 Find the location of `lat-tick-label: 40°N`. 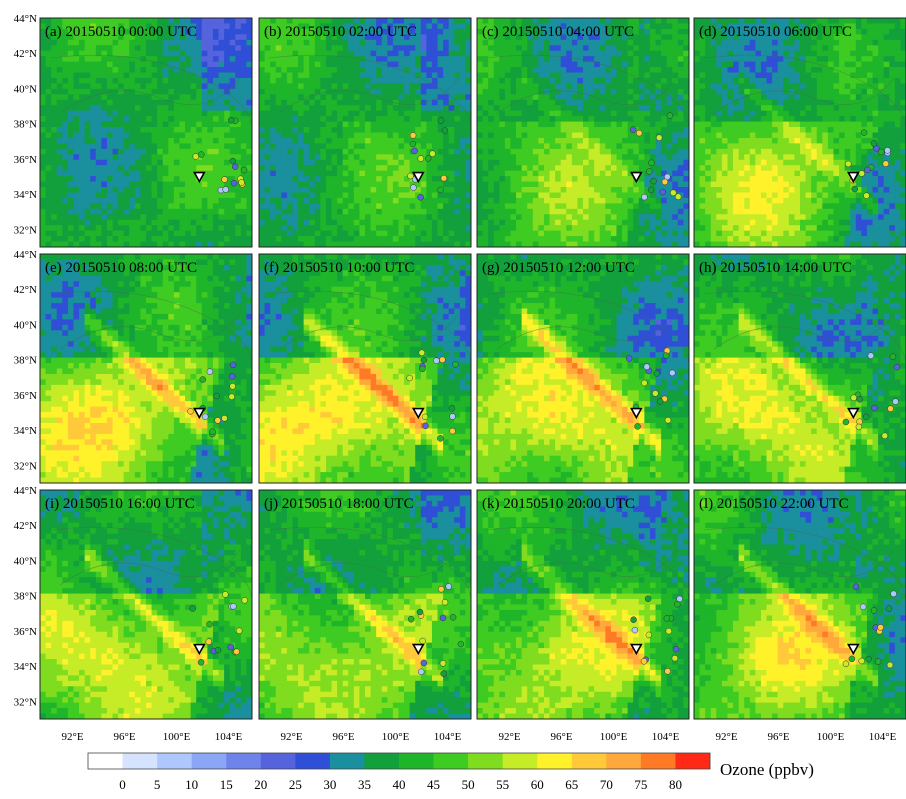

lat-tick-label: 40°N is located at coordinates (25, 561).